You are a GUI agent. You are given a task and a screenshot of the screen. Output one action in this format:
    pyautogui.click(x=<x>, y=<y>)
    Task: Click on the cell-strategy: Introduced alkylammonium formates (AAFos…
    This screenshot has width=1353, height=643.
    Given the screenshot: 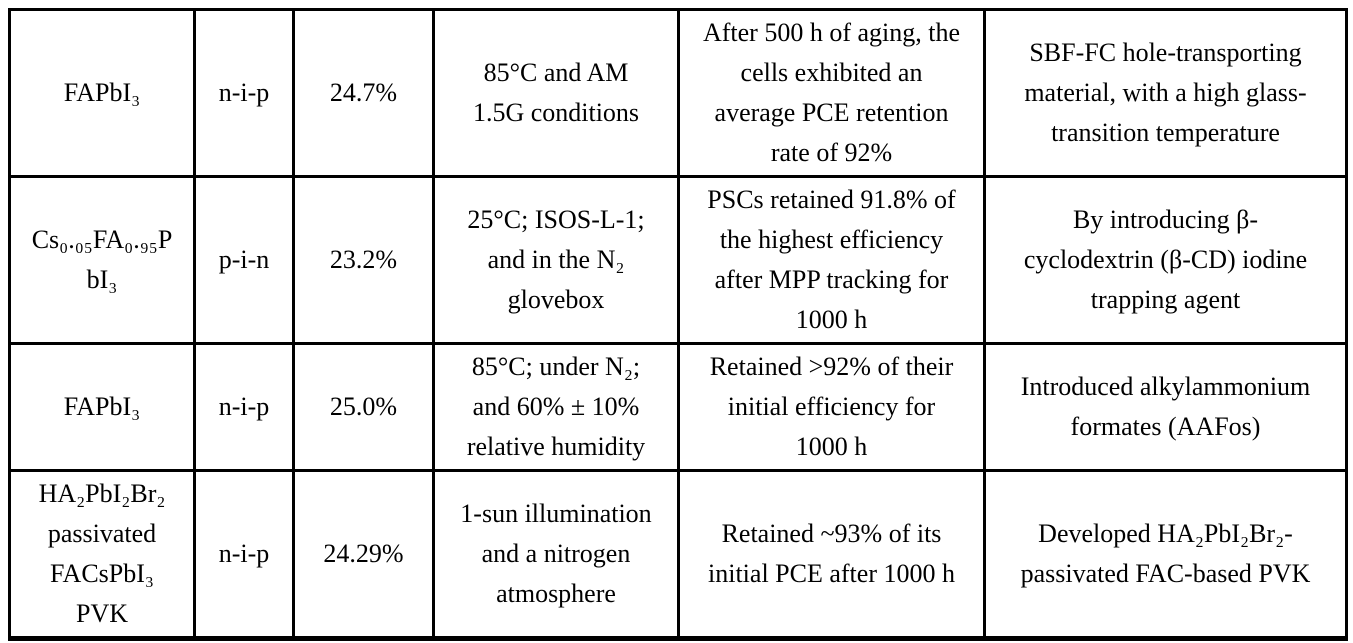 What is the action you would take?
    pyautogui.click(x=1165, y=407)
    